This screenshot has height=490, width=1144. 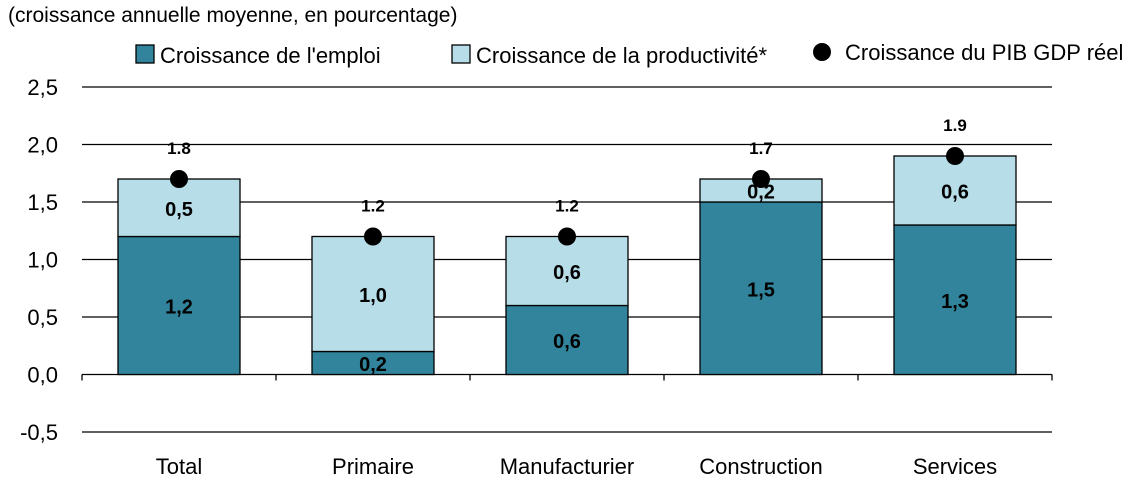 What do you see at coordinates (179, 466) in the screenshot?
I see `x-category-label: Total` at bounding box center [179, 466].